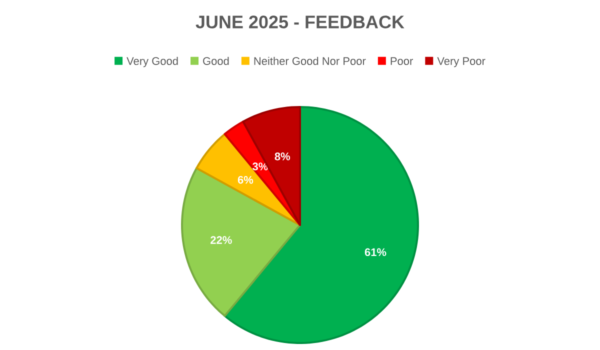 Image resolution: width=600 pixels, height=350 pixels. What do you see at coordinates (246, 180) in the screenshot?
I see `data-label: 6%` at bounding box center [246, 180].